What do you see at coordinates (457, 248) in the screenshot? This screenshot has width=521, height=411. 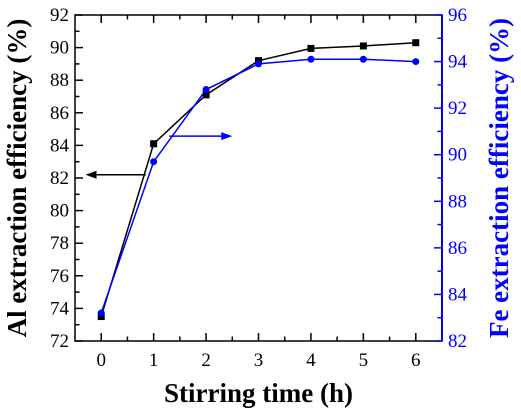 I see `y2-tick-label: 86` at bounding box center [457, 248].